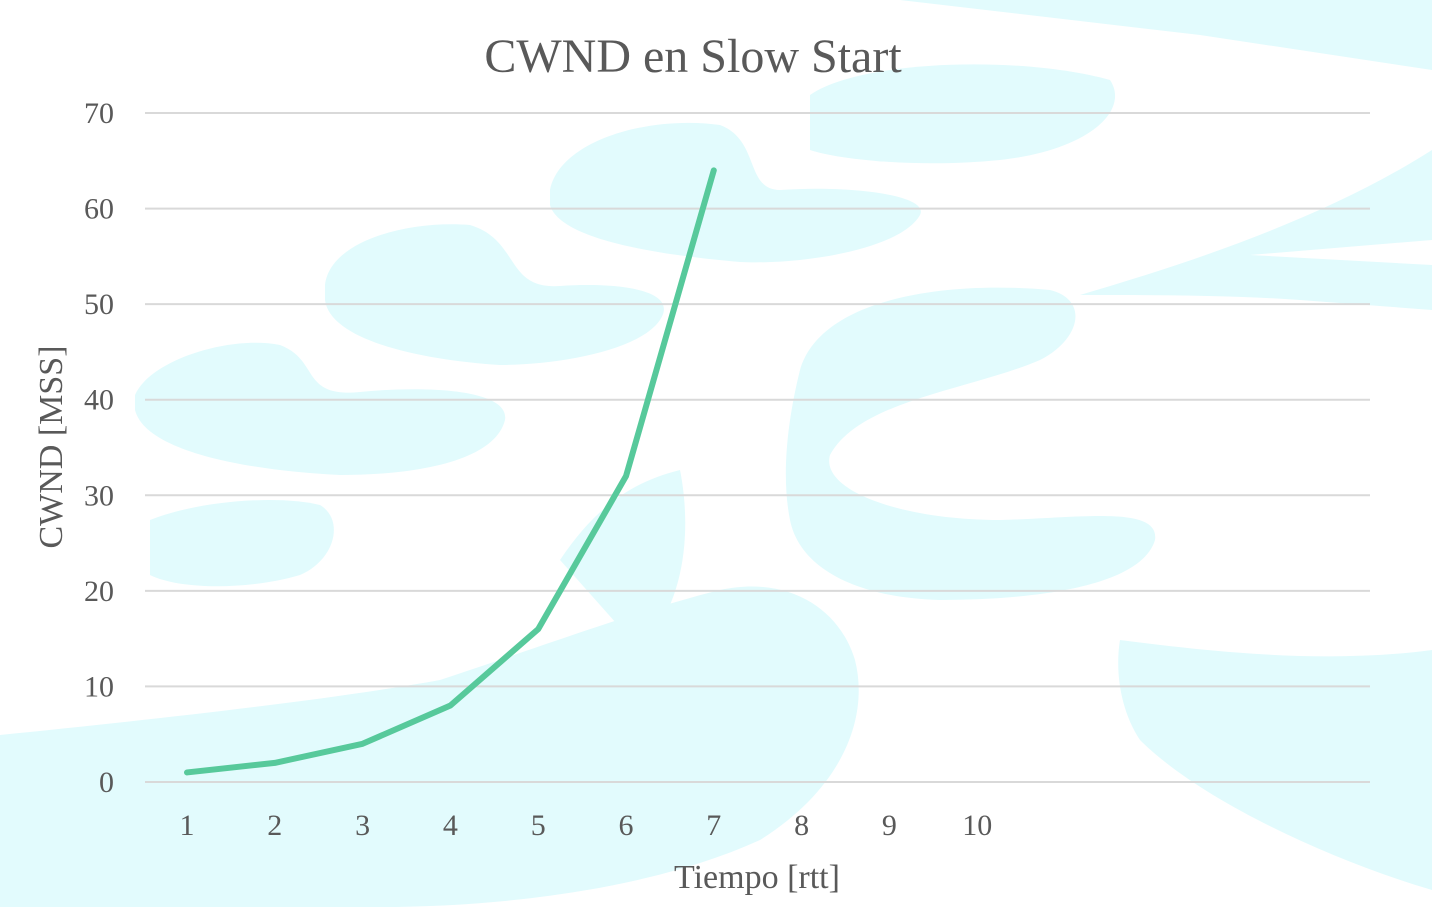  What do you see at coordinates (99, 400) in the screenshot?
I see `y-tick-label: 40` at bounding box center [99, 400].